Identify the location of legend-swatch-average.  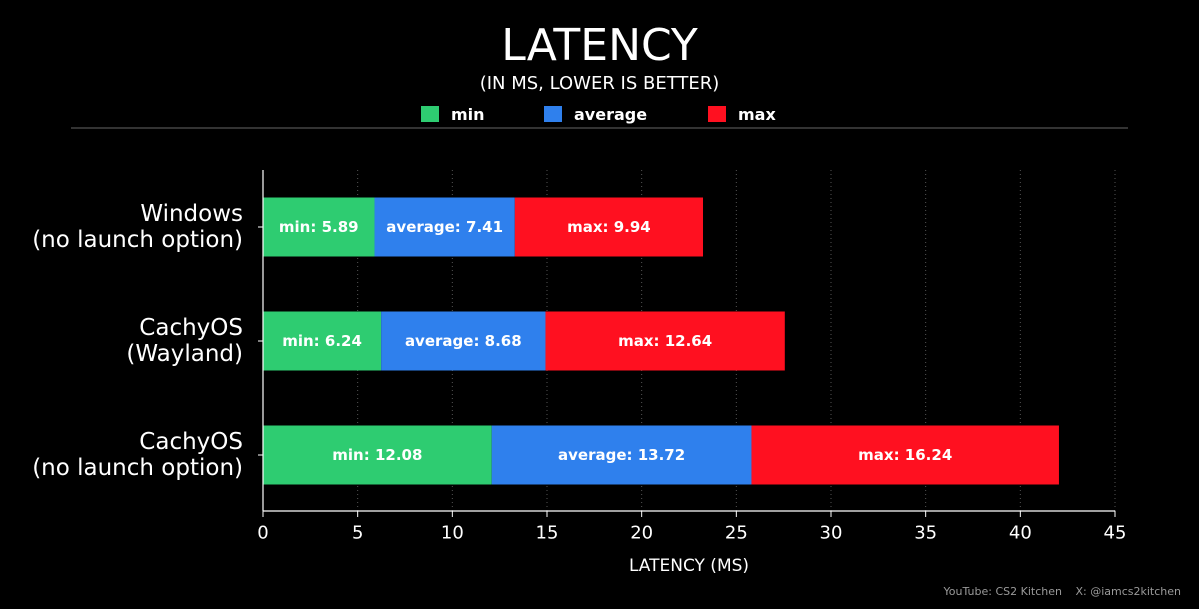
(553, 114).